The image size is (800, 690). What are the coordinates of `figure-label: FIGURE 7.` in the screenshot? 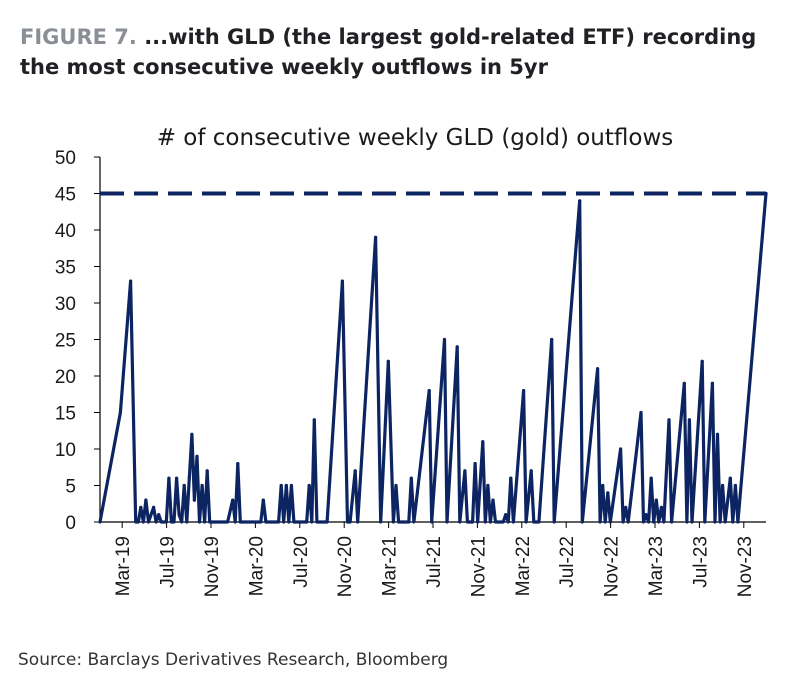 It's located at (78, 37).